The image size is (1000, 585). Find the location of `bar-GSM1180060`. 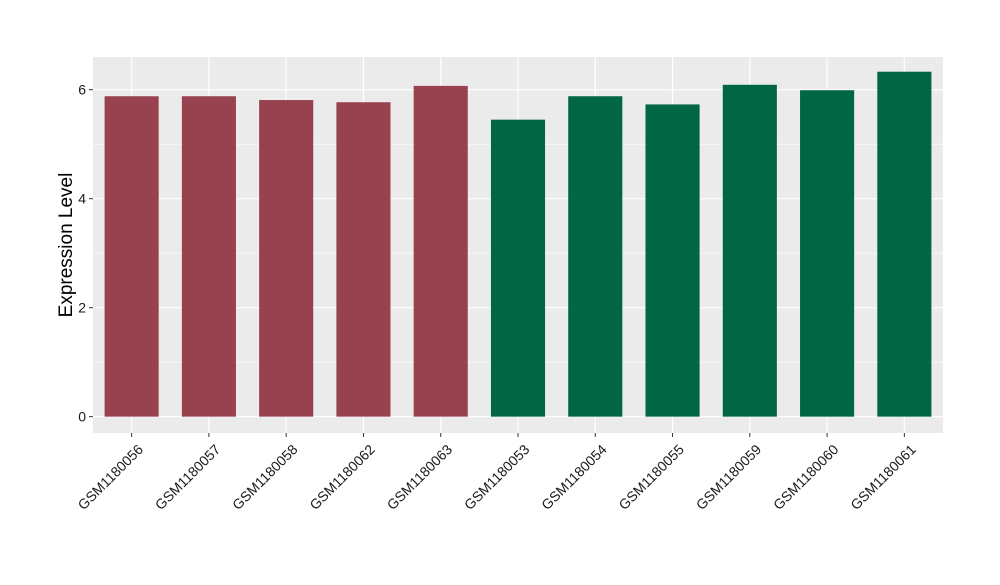

bar-GSM1180060 is located at coordinates (827, 253).